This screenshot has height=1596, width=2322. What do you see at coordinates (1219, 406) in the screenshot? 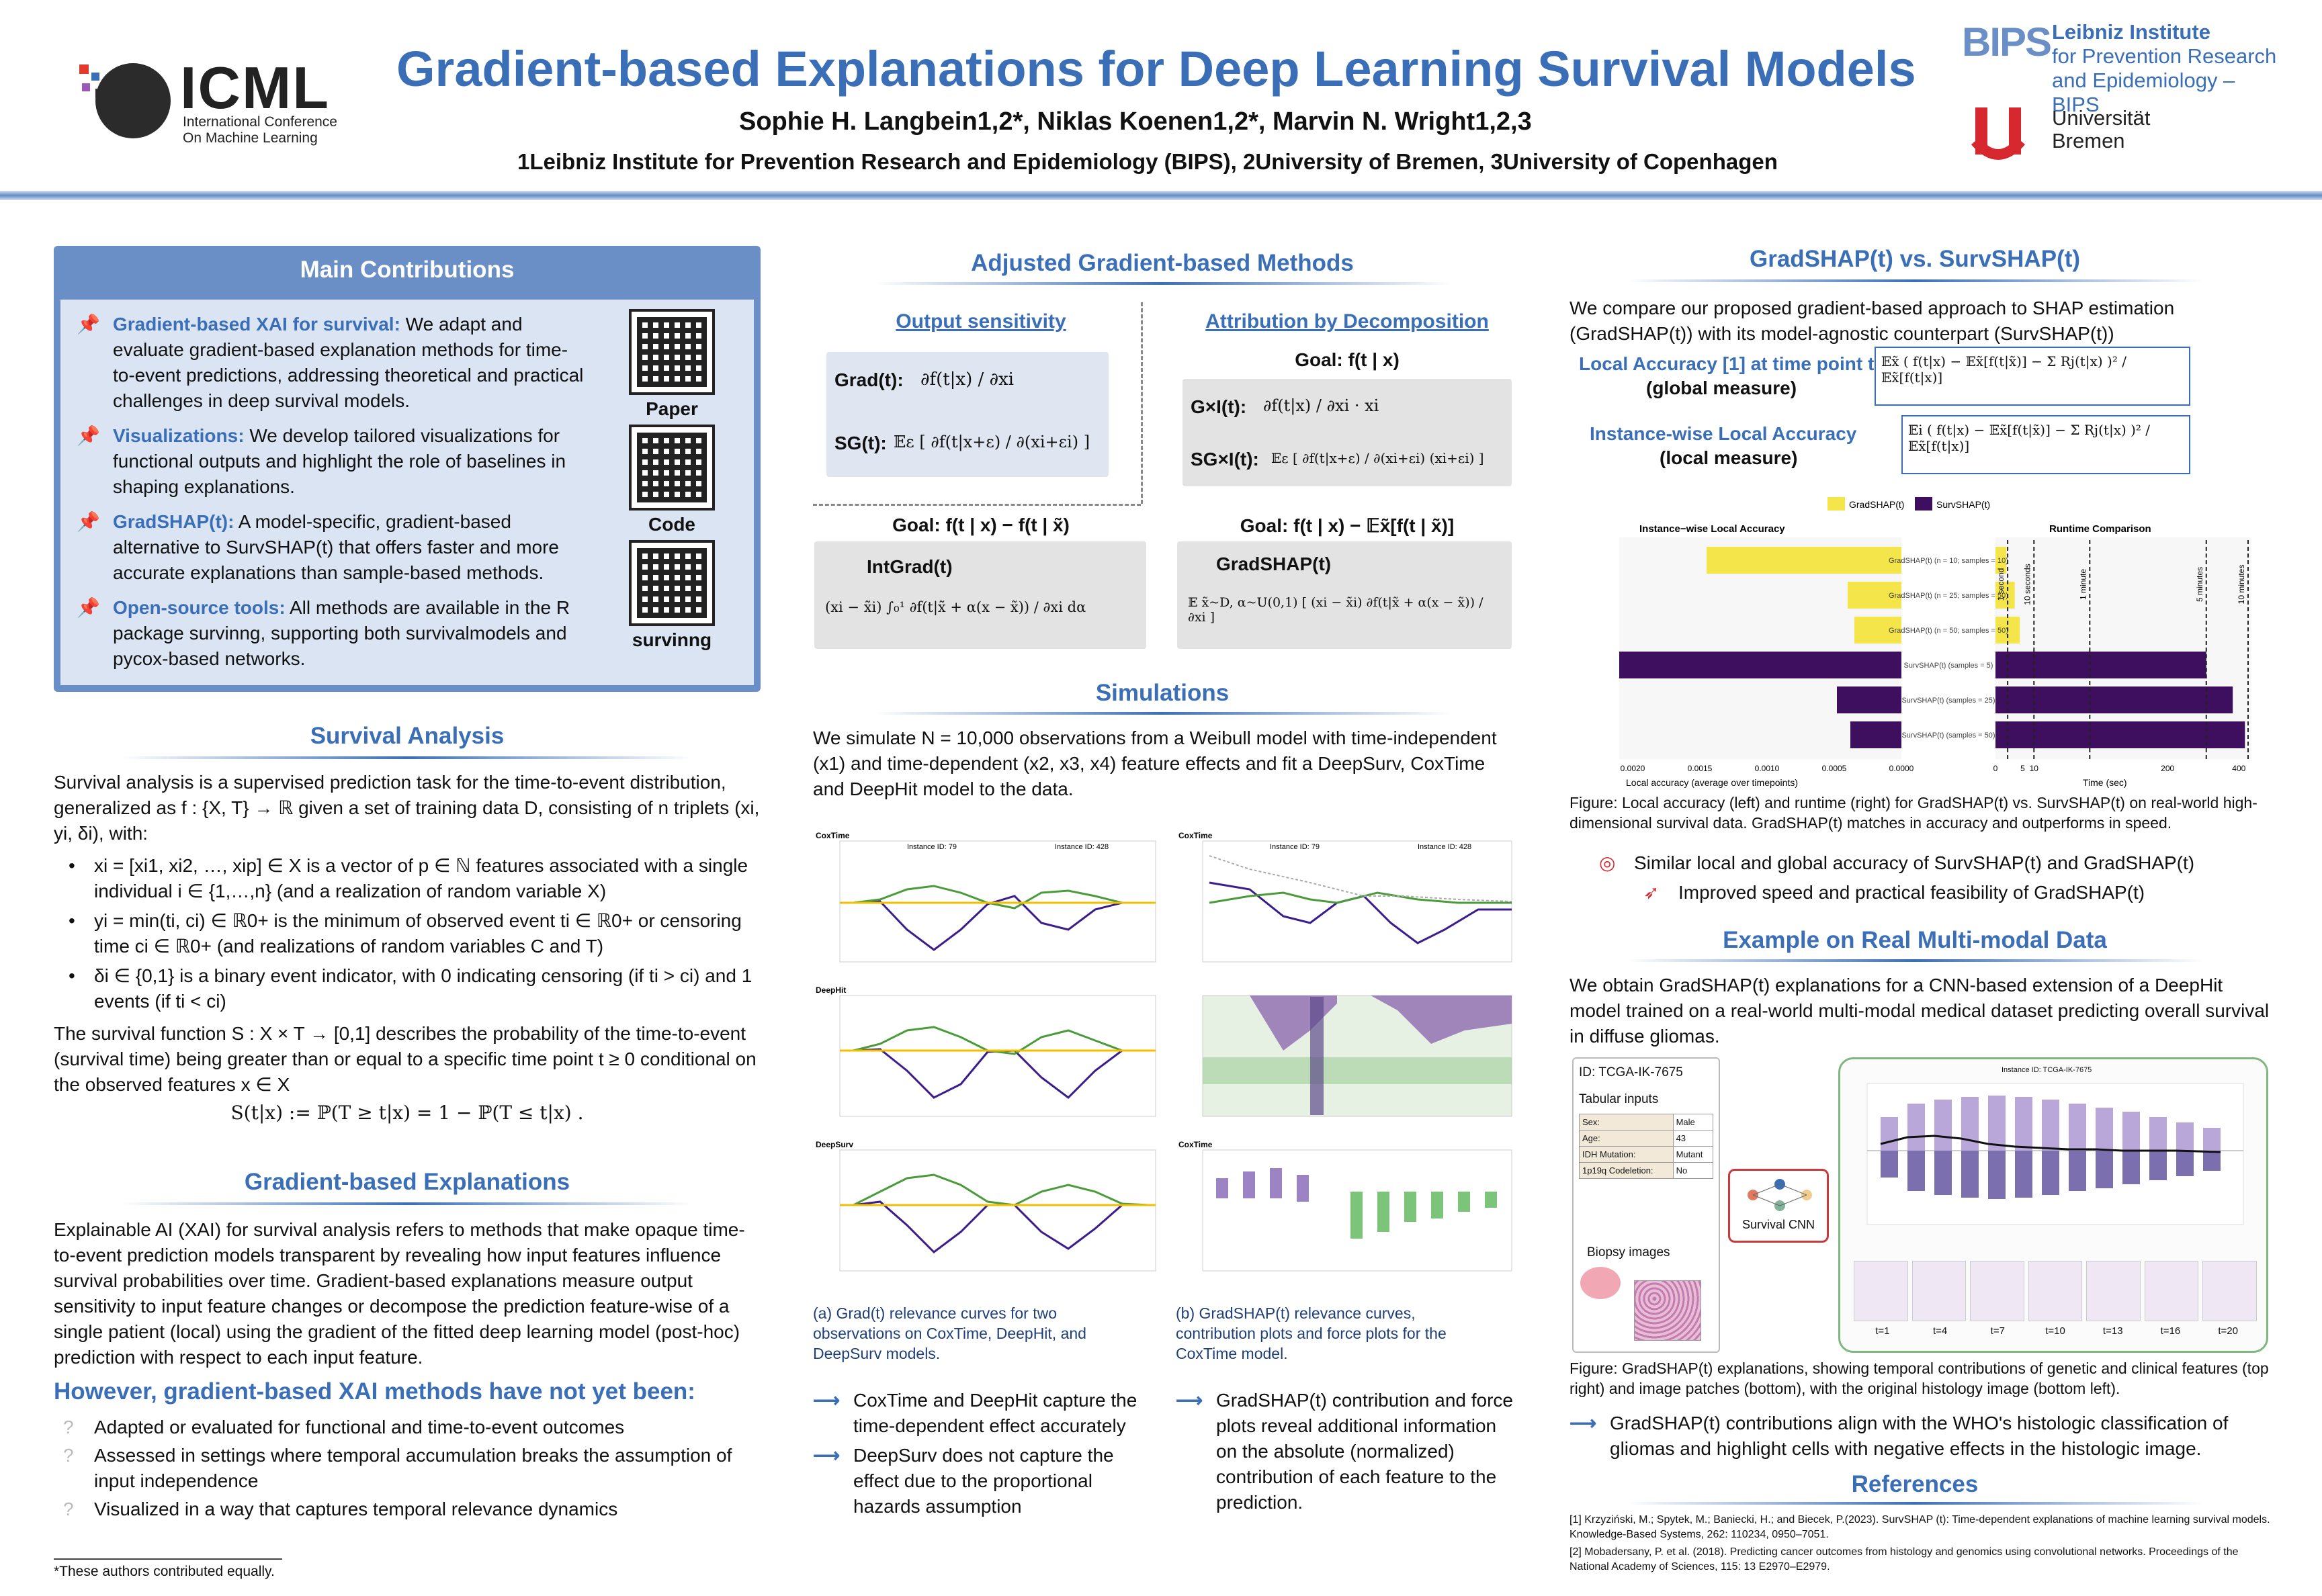
I see `gxi-label: G×I(t):` at bounding box center [1219, 406].